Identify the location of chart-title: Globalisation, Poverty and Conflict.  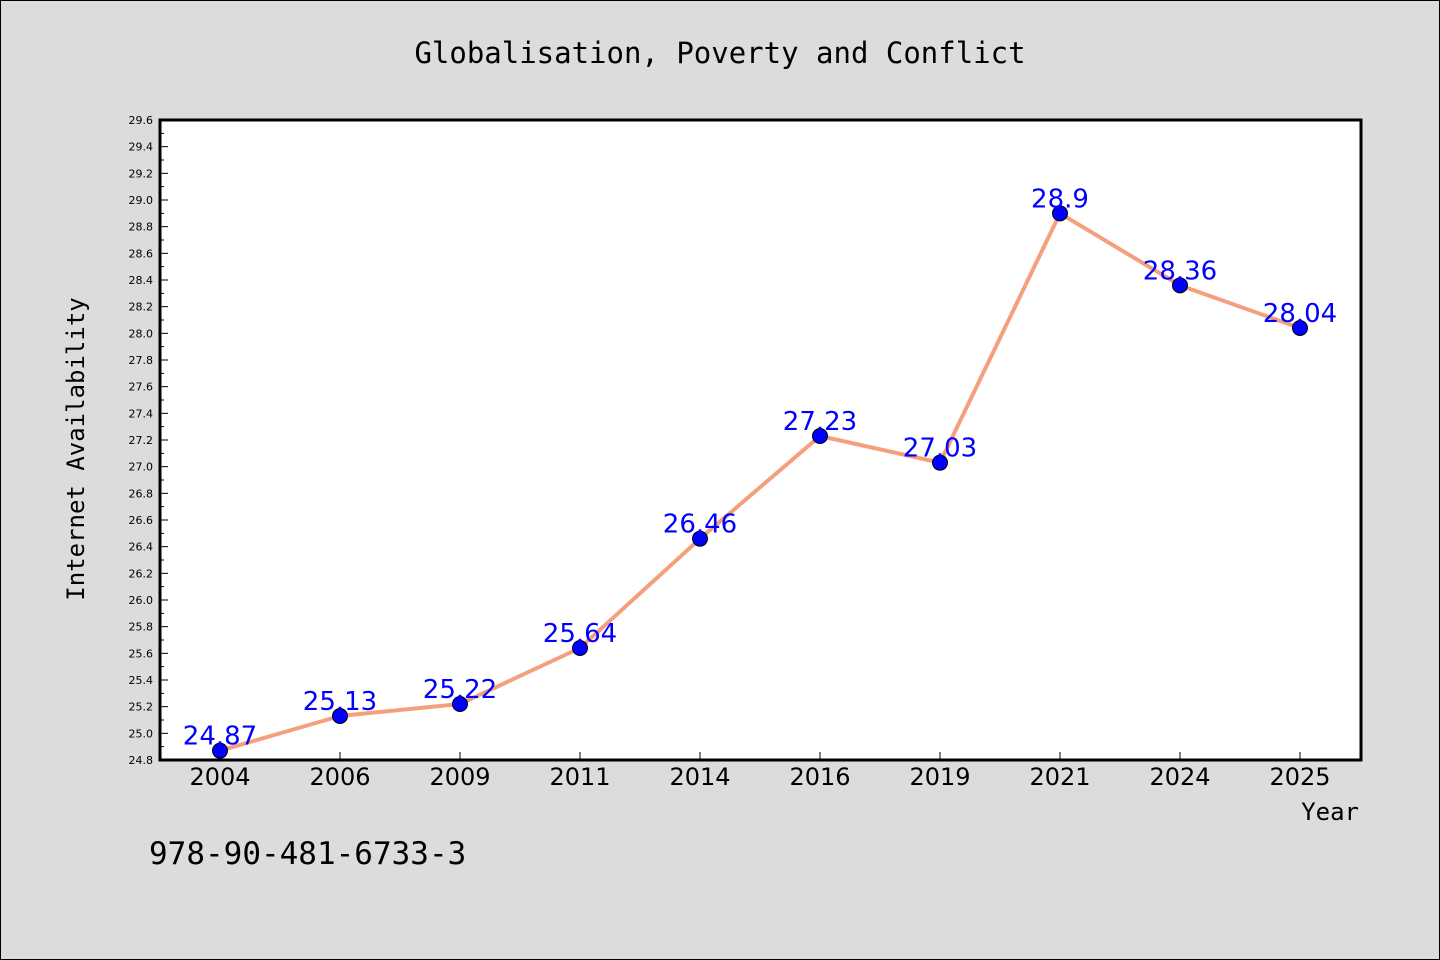
(719, 53).